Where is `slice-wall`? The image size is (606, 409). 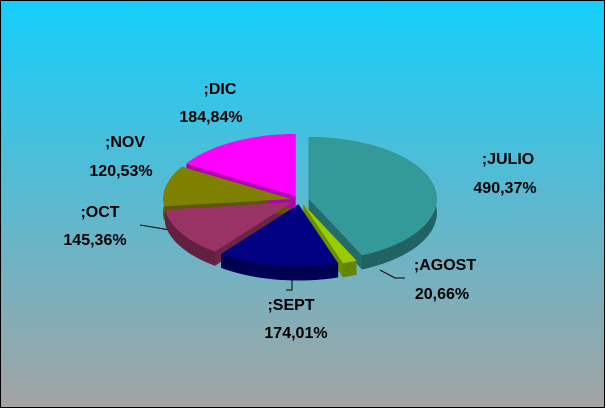
slice-wall is located at coordinates (335, 234).